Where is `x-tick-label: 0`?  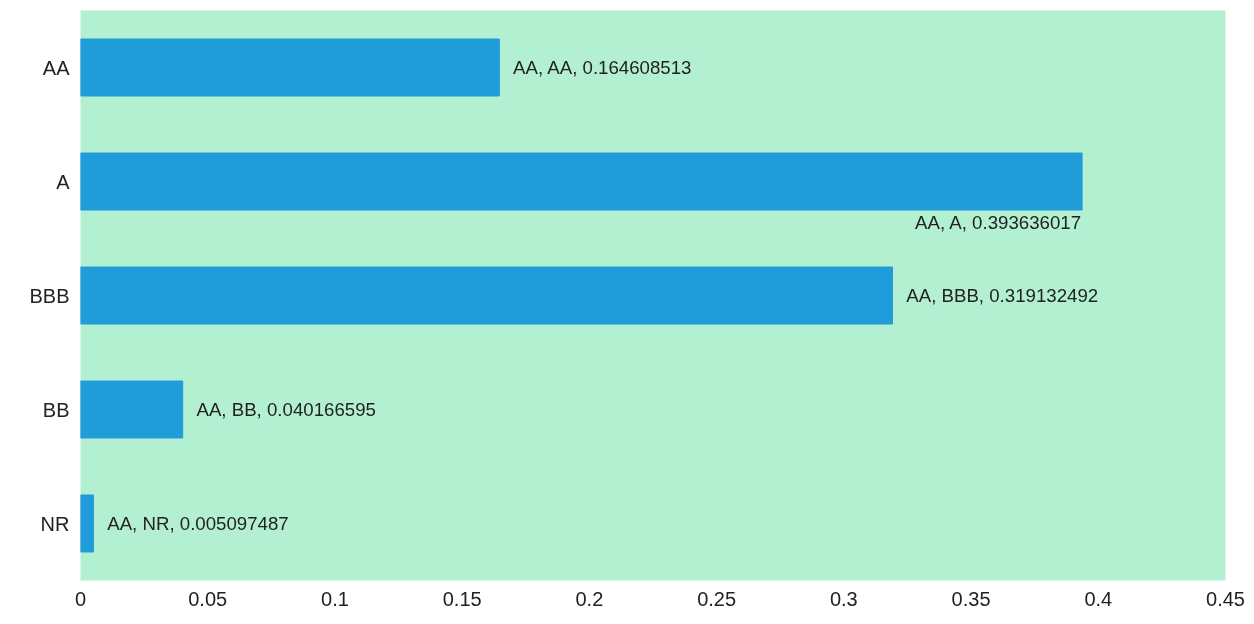 x-tick-label: 0 is located at coordinates (80, 598).